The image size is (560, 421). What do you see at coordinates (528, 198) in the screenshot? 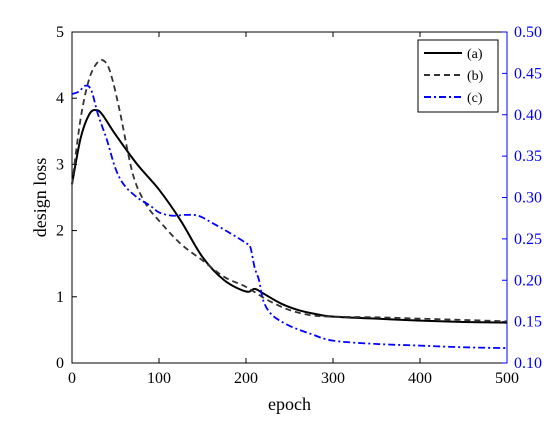
I see `y2-tick-label: 0.30` at bounding box center [528, 198].